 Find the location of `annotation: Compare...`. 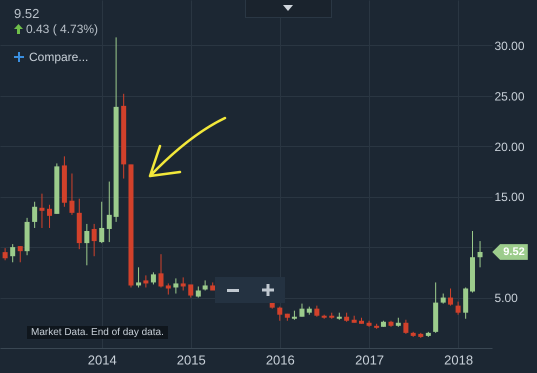

annotation: Compare... is located at coordinates (58, 57).